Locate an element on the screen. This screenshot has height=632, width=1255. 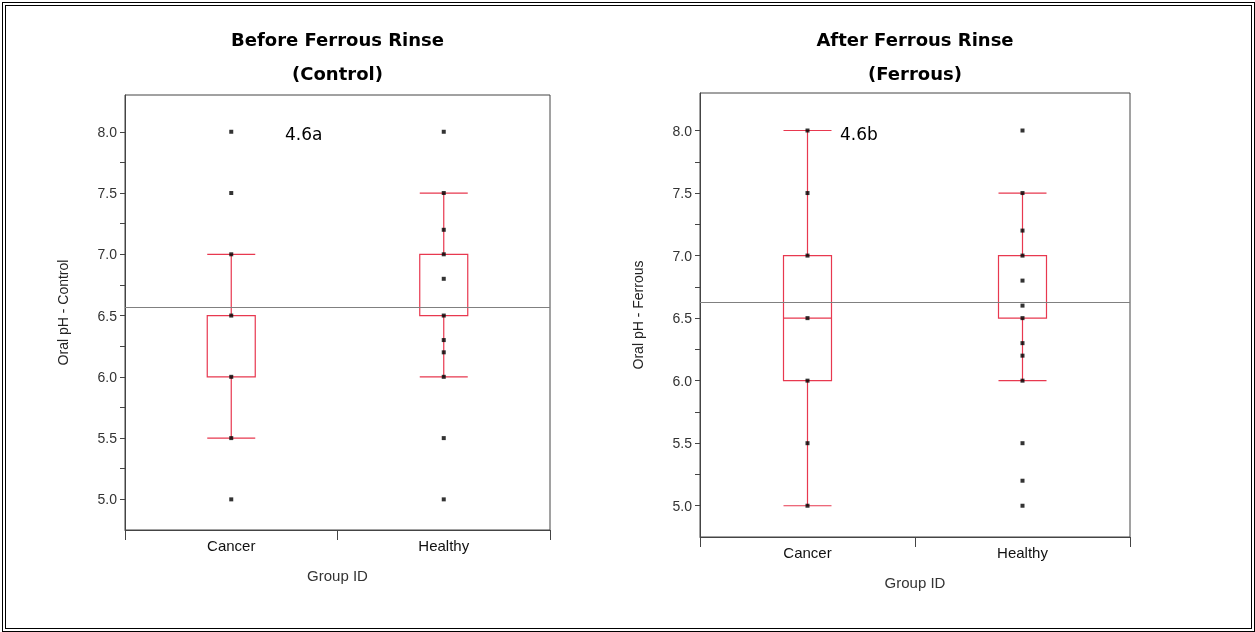
annotation: 4.6a is located at coordinates (304, 133).